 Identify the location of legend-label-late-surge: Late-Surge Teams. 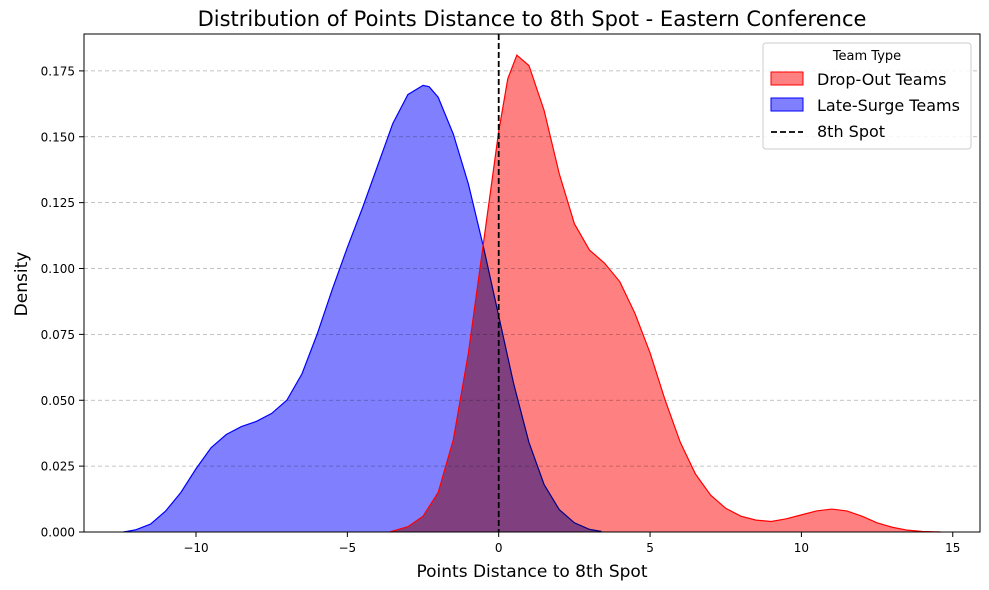
(888, 105).